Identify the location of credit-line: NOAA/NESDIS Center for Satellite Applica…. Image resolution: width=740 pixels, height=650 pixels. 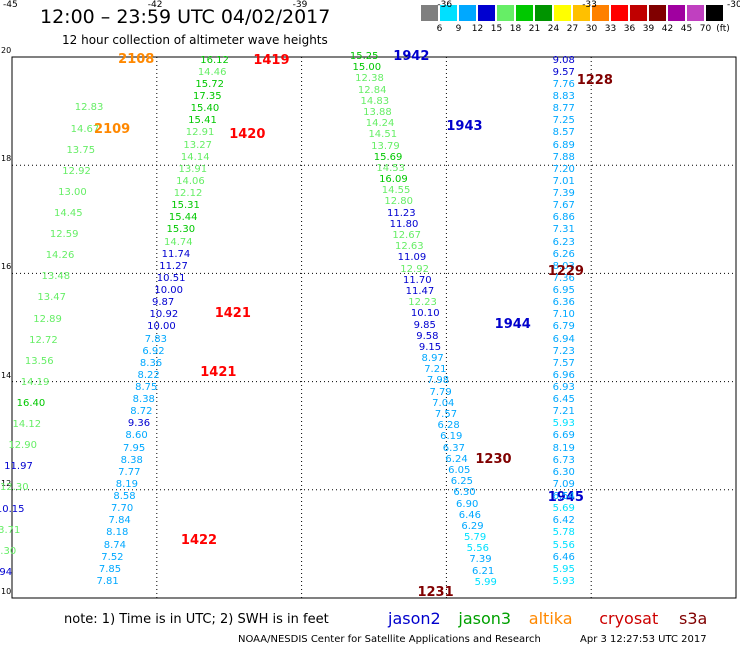
(389, 639).